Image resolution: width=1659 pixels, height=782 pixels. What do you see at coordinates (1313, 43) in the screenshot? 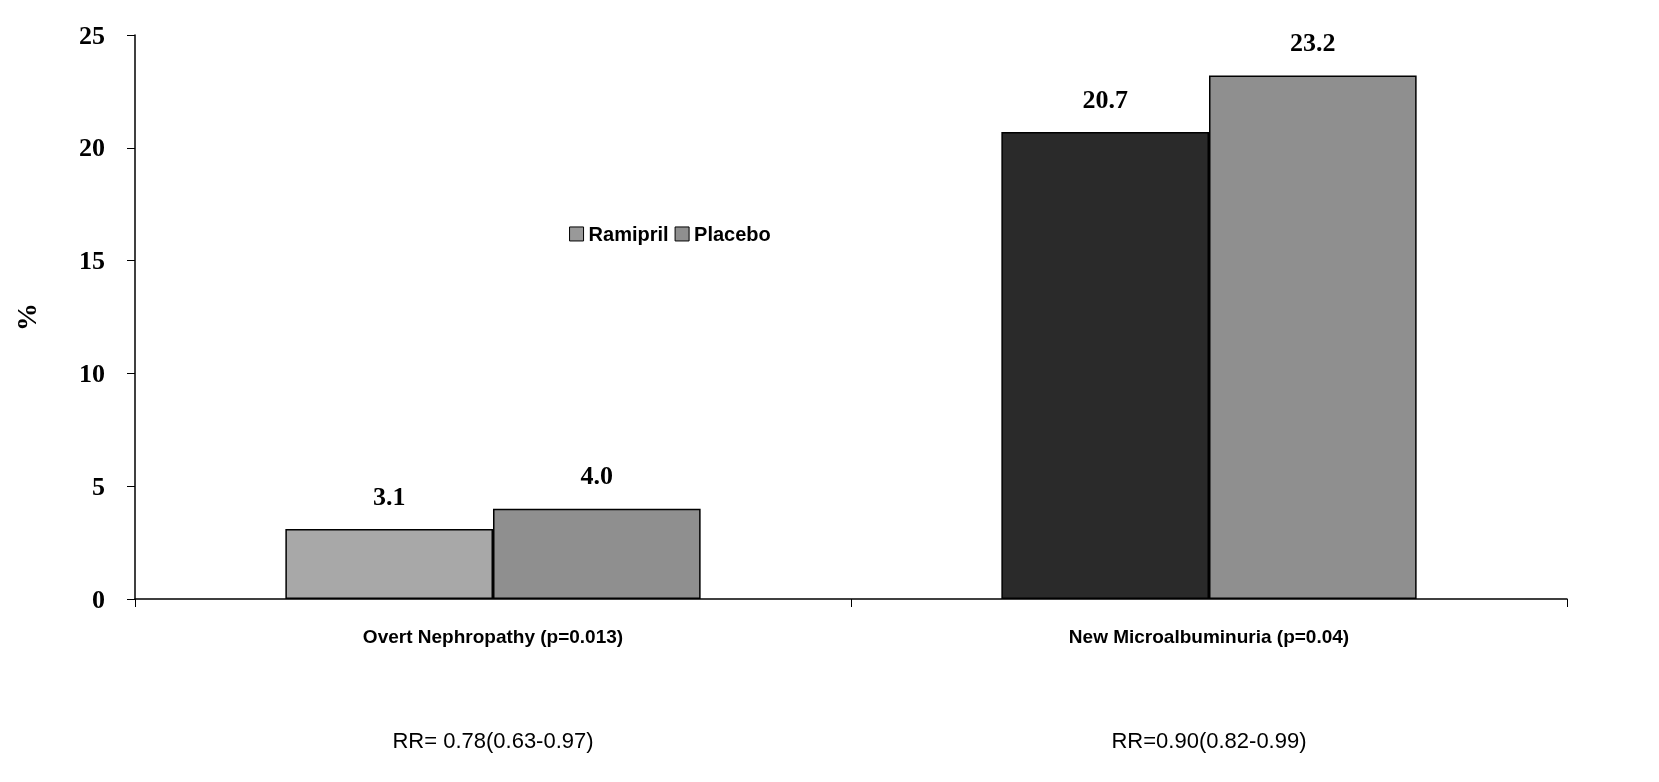
I see `text: 23.2` at bounding box center [1313, 43].